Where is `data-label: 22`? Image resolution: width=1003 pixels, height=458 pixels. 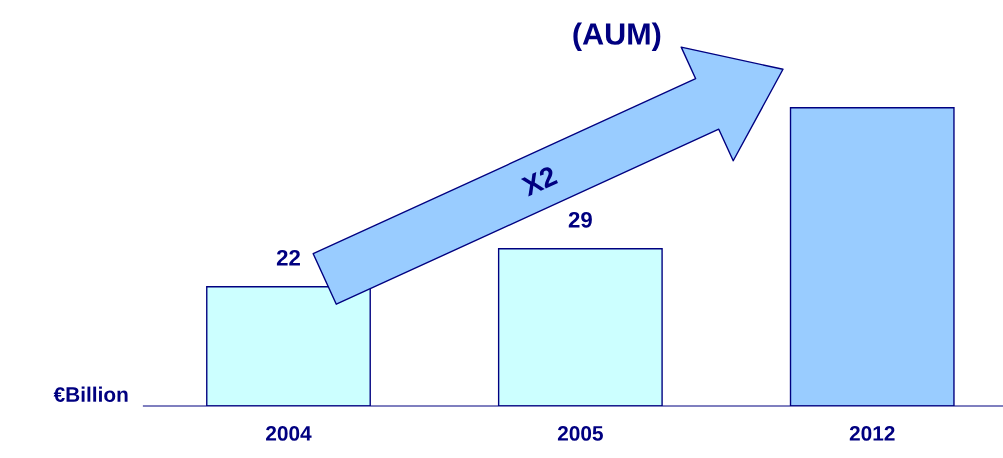
data-label: 22 is located at coordinates (288, 257).